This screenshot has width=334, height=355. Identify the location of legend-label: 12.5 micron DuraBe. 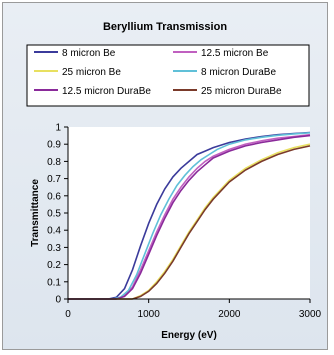
(106, 91).